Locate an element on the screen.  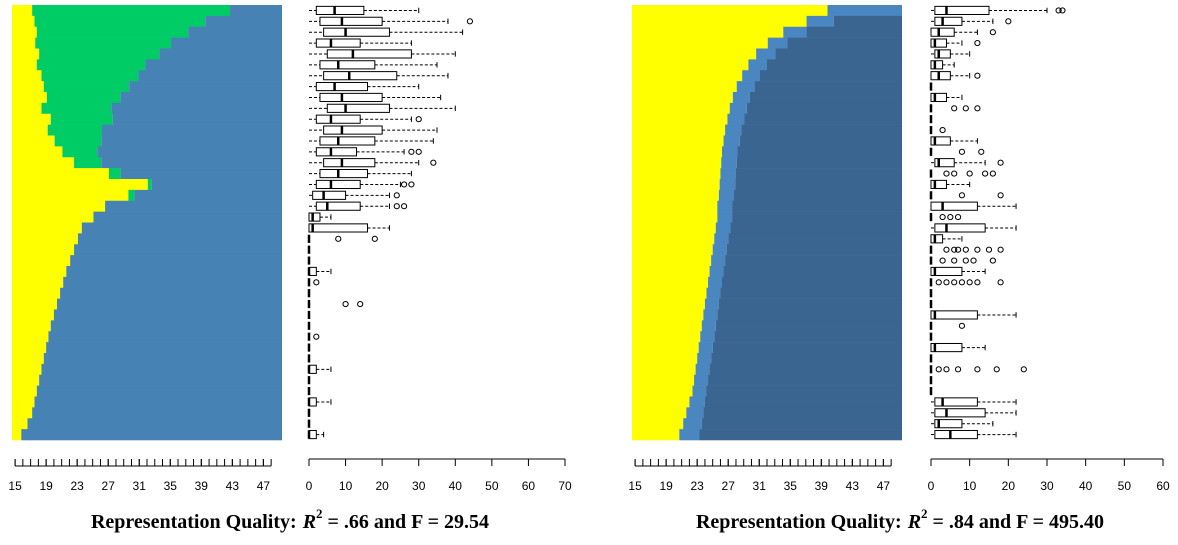
x-tick-label: 15 is located at coordinates (15, 486).